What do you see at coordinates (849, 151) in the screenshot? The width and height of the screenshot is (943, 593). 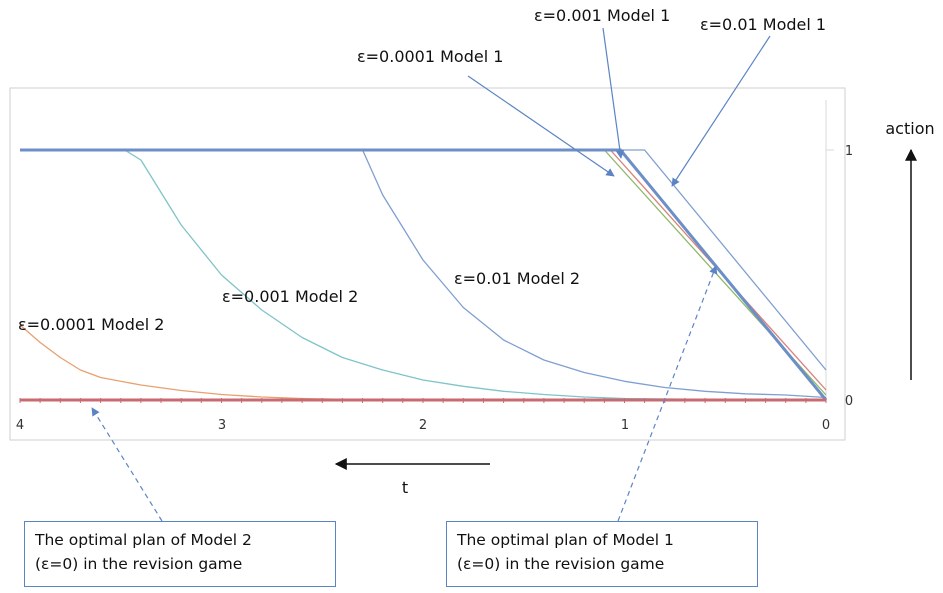 I see `y-tick-label-1: 1` at bounding box center [849, 151].